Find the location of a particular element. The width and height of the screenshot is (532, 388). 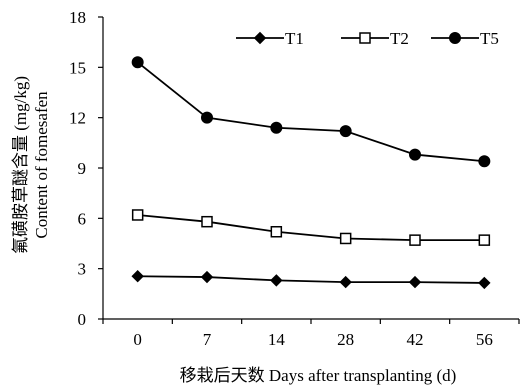

legend-item-t1: T1 is located at coordinates (270, 38).